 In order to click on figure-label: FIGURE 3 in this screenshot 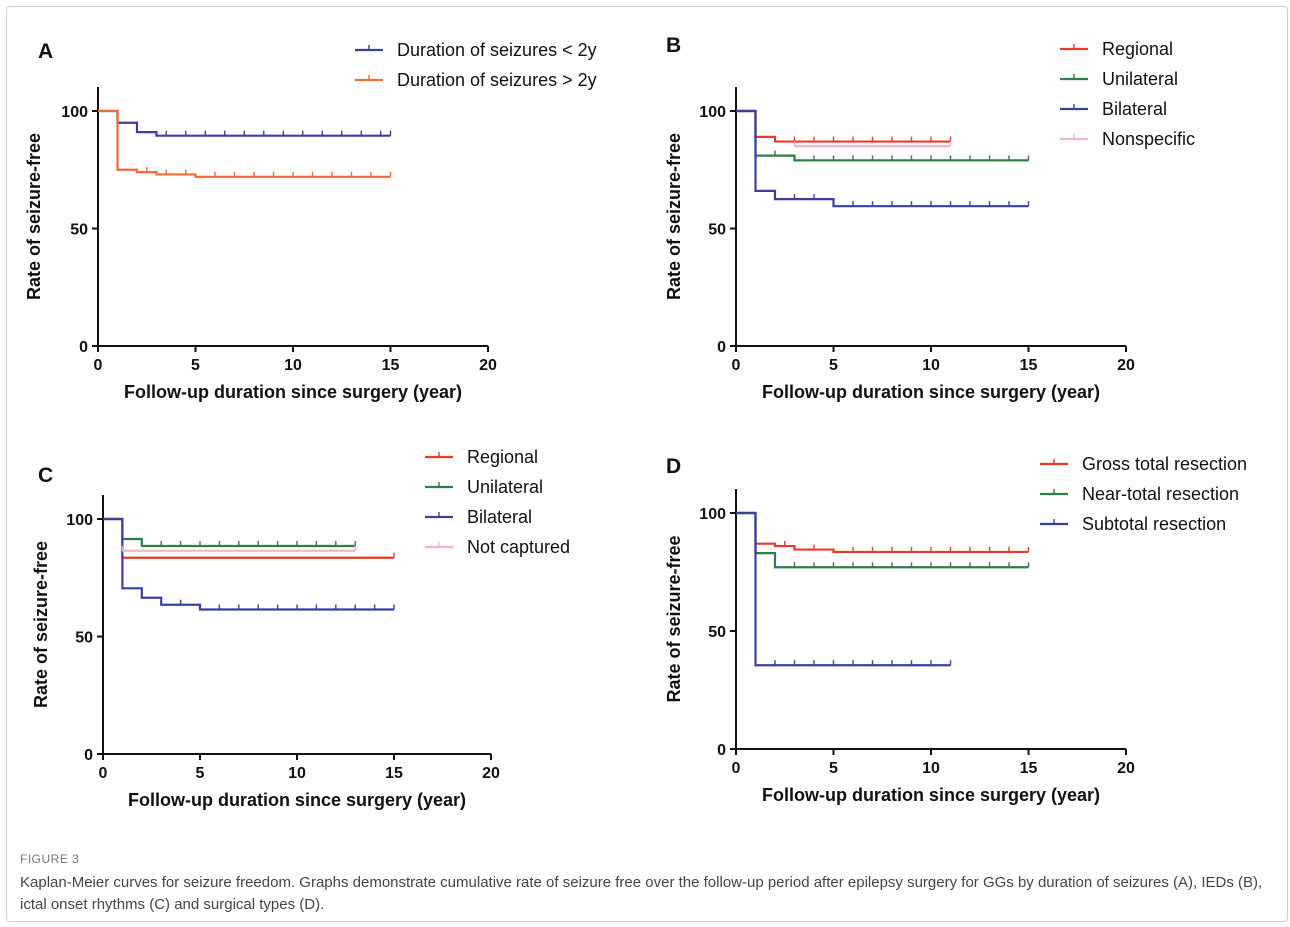, I will do `click(50, 859)`.